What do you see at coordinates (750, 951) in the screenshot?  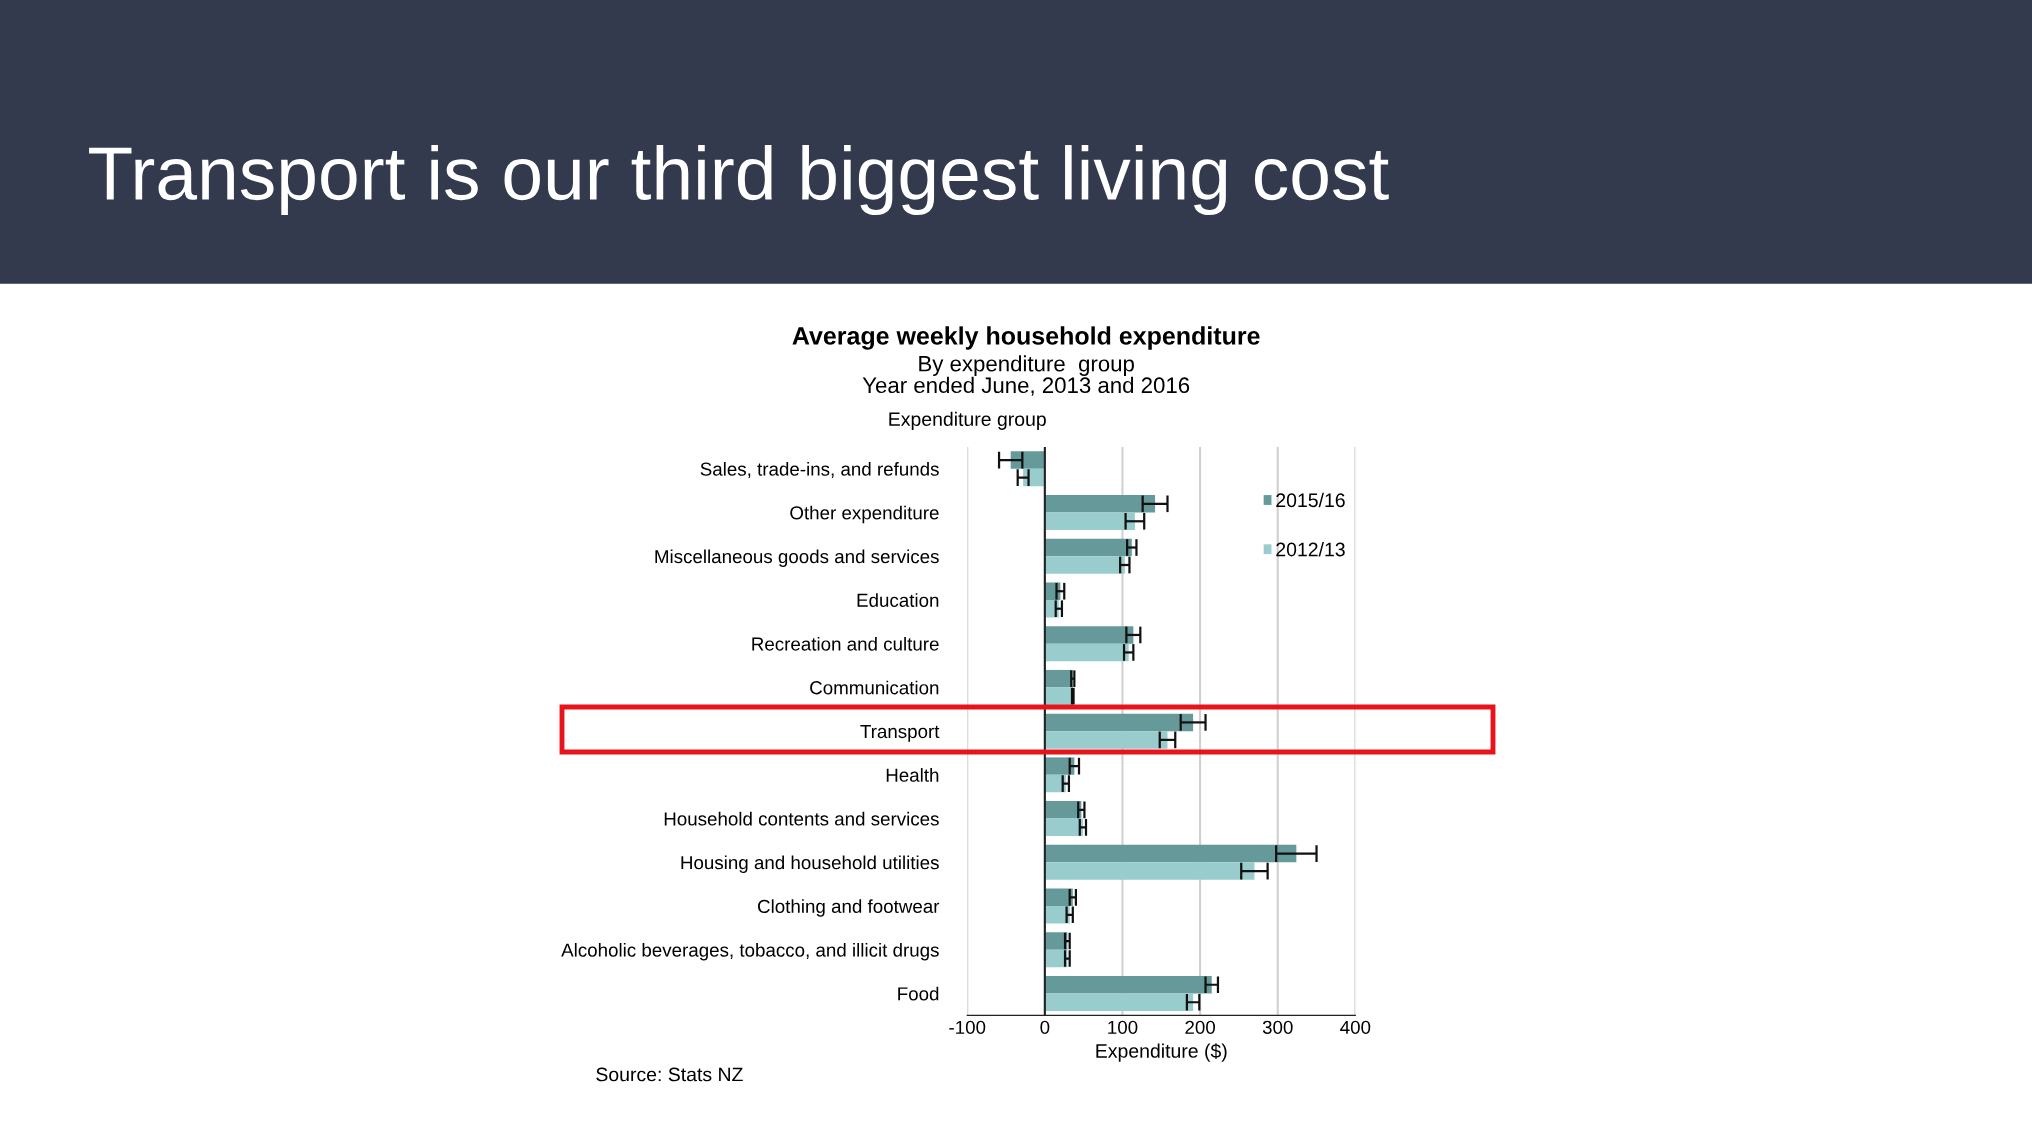 I see `y-tick-label: Alcoholic beverages, tobacco, and illicit drugs` at bounding box center [750, 951].